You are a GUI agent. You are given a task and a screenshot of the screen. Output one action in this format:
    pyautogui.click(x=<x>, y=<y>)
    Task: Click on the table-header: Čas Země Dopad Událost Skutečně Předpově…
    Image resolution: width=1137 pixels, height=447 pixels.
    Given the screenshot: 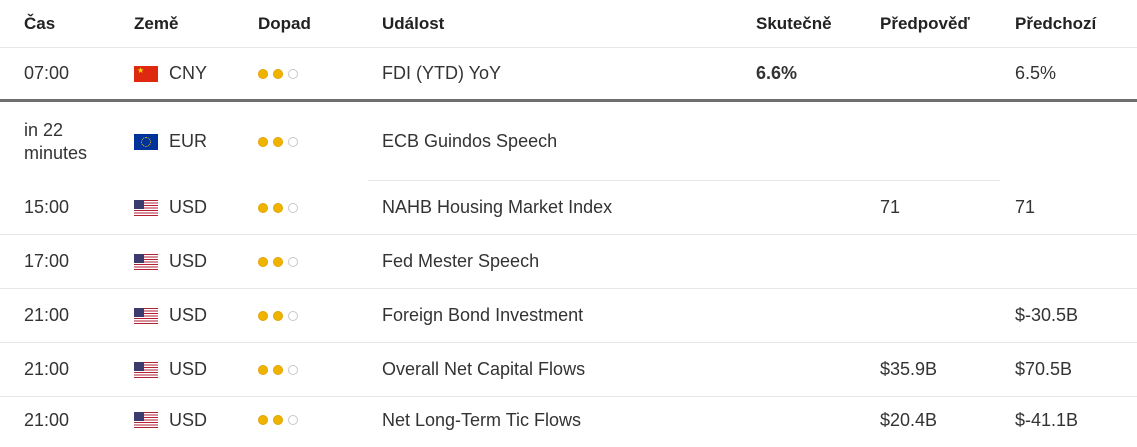 What is the action you would take?
    pyautogui.click(x=568, y=24)
    